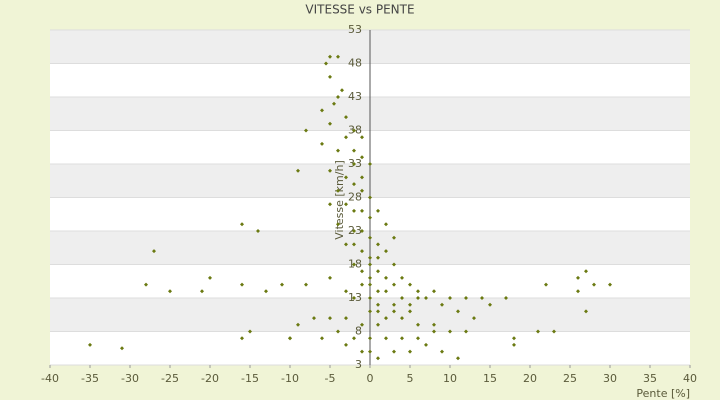 This screenshot has height=400, width=720. I want to click on x-tick-label: -5, so click(330, 378).